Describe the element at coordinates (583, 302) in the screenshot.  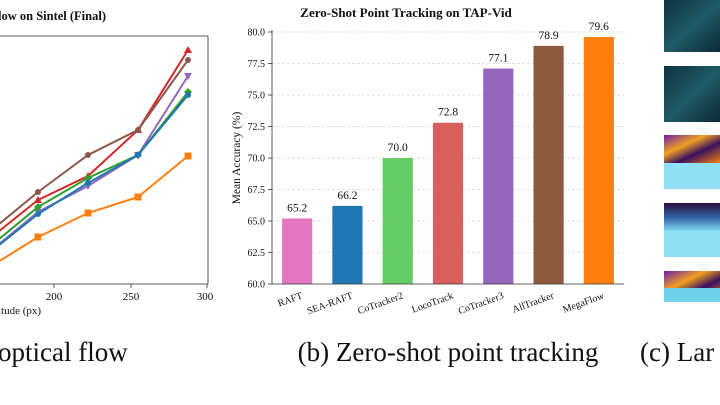
I see `x-tick-label: MegaFlow` at that location.